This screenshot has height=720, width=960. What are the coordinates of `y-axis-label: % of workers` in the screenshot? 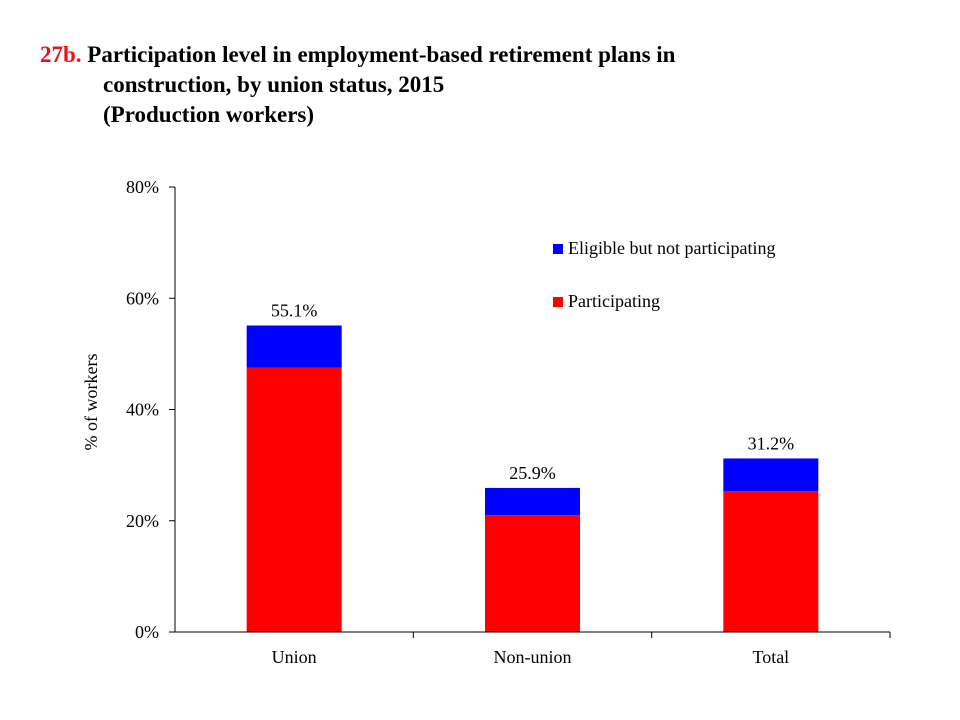 It's located at (91, 402).